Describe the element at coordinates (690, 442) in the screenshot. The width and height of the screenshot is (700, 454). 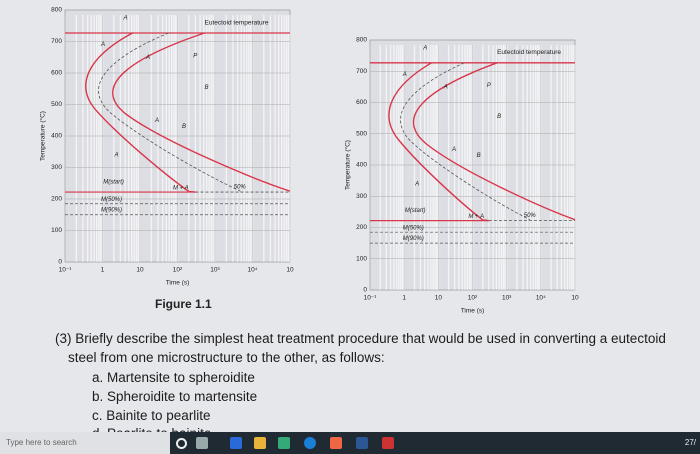
I see `clock: 27/` at that location.